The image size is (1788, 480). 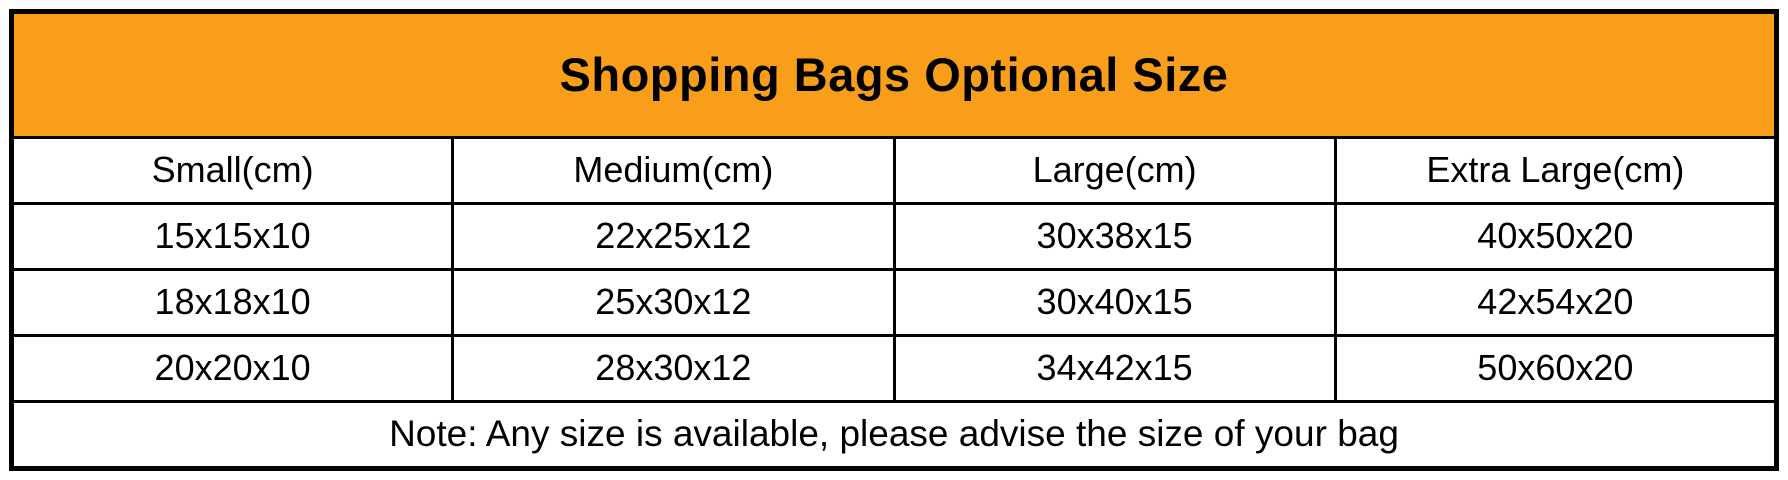 What do you see at coordinates (1556, 302) in the screenshot?
I see `table-cell: 42x54x20` at bounding box center [1556, 302].